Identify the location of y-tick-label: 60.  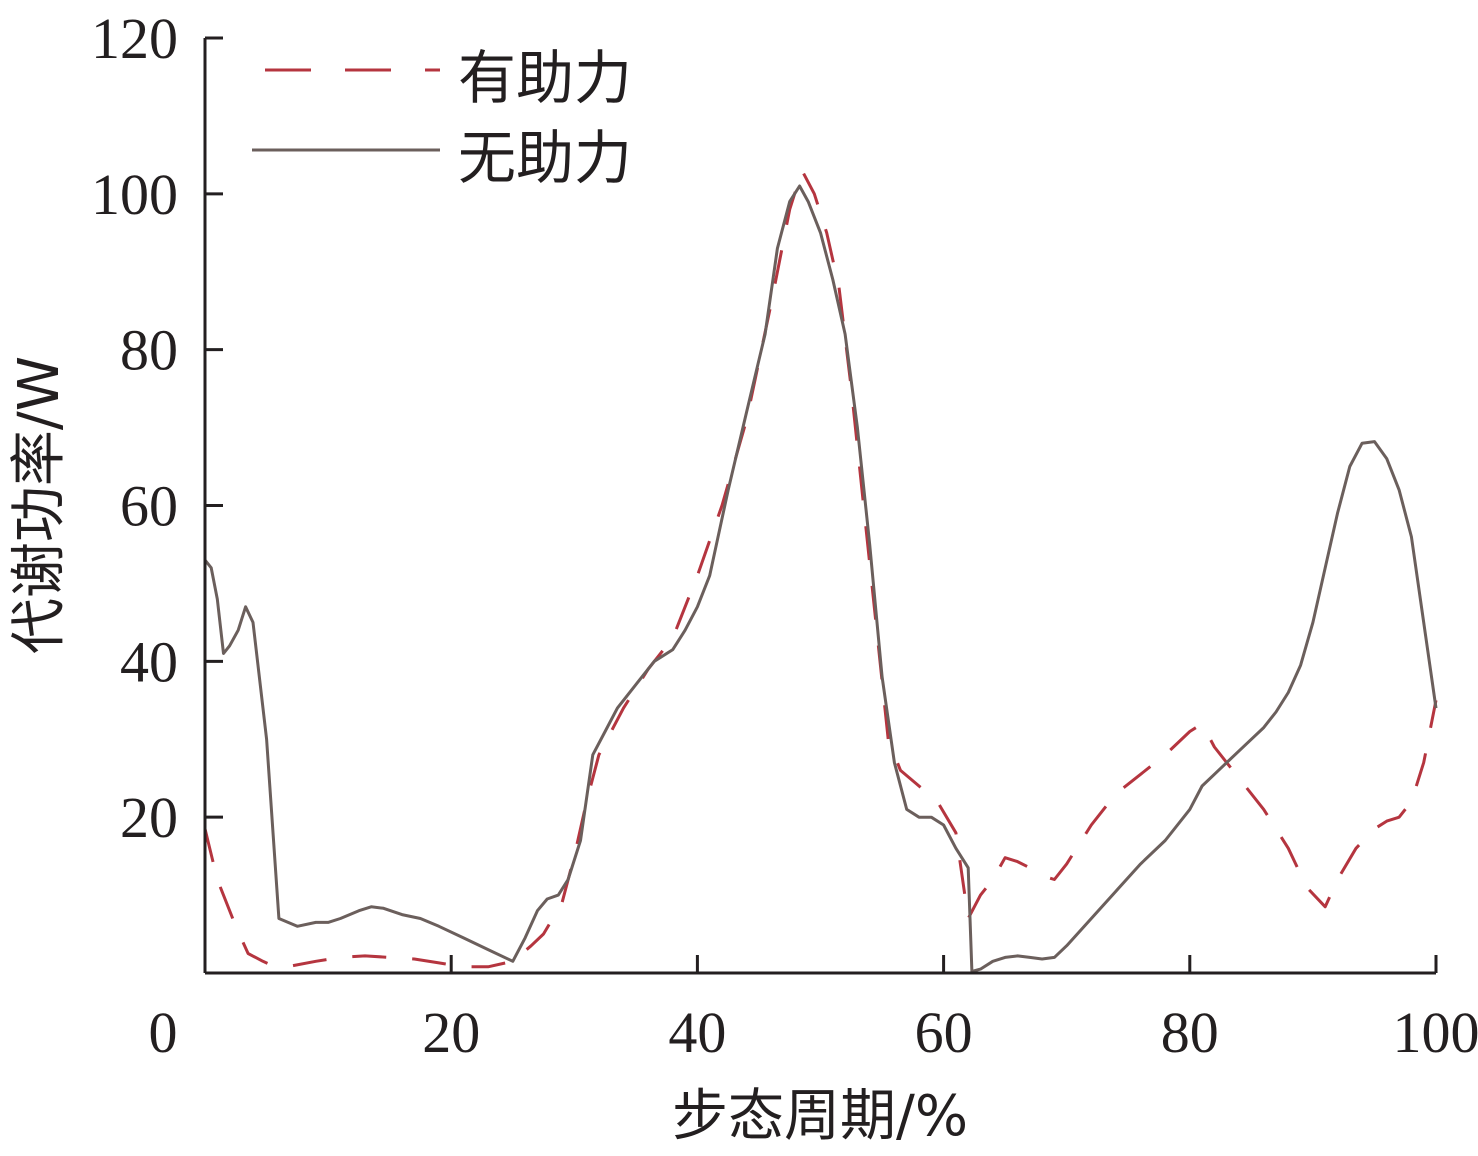
(149, 506).